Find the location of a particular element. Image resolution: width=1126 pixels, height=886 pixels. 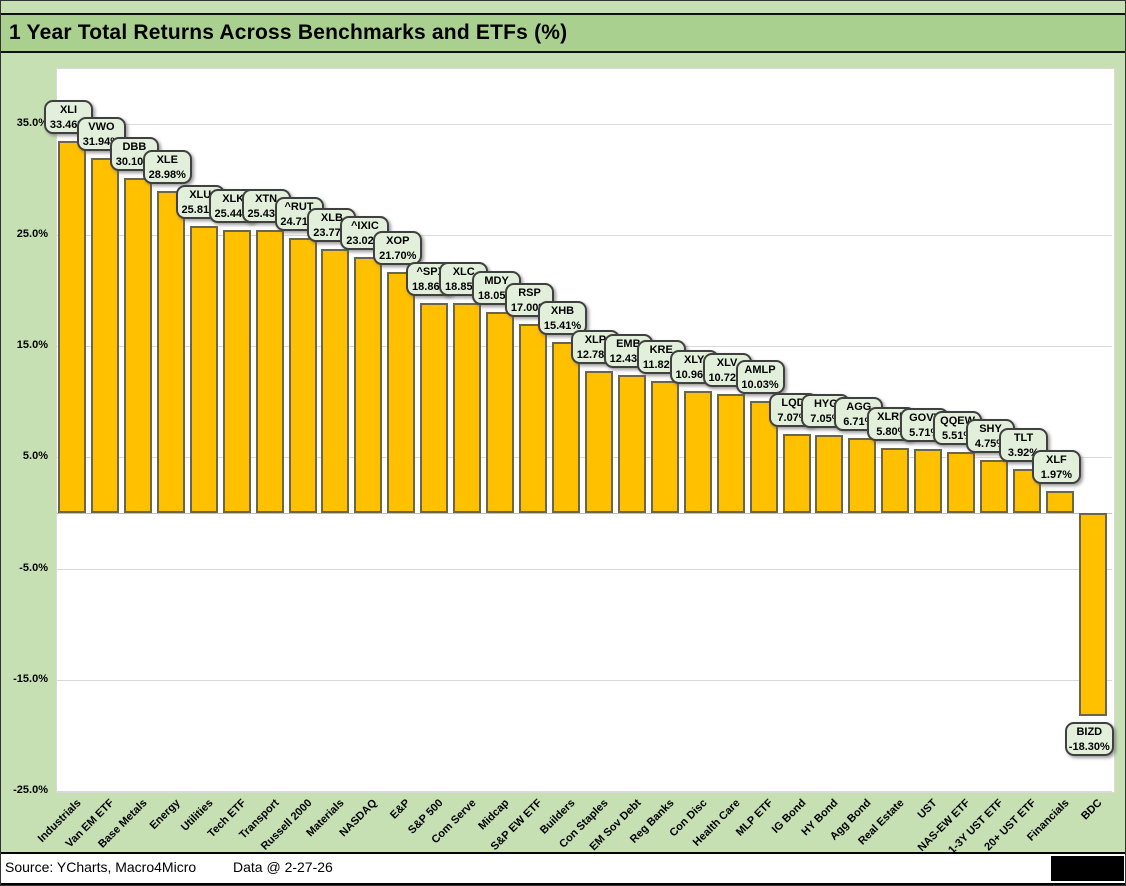

data-callout: AMLP 10.03% is located at coordinates (760, 377).